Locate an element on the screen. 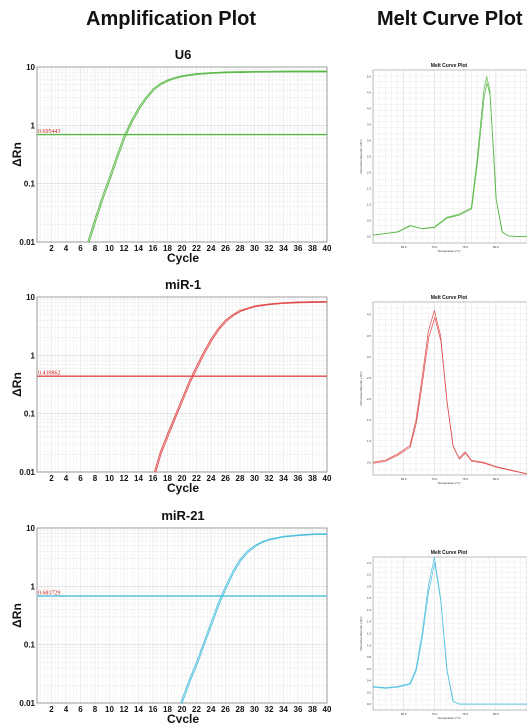 This screenshot has width=527, height=723. x-tick-label: 12 is located at coordinates (124, 248).